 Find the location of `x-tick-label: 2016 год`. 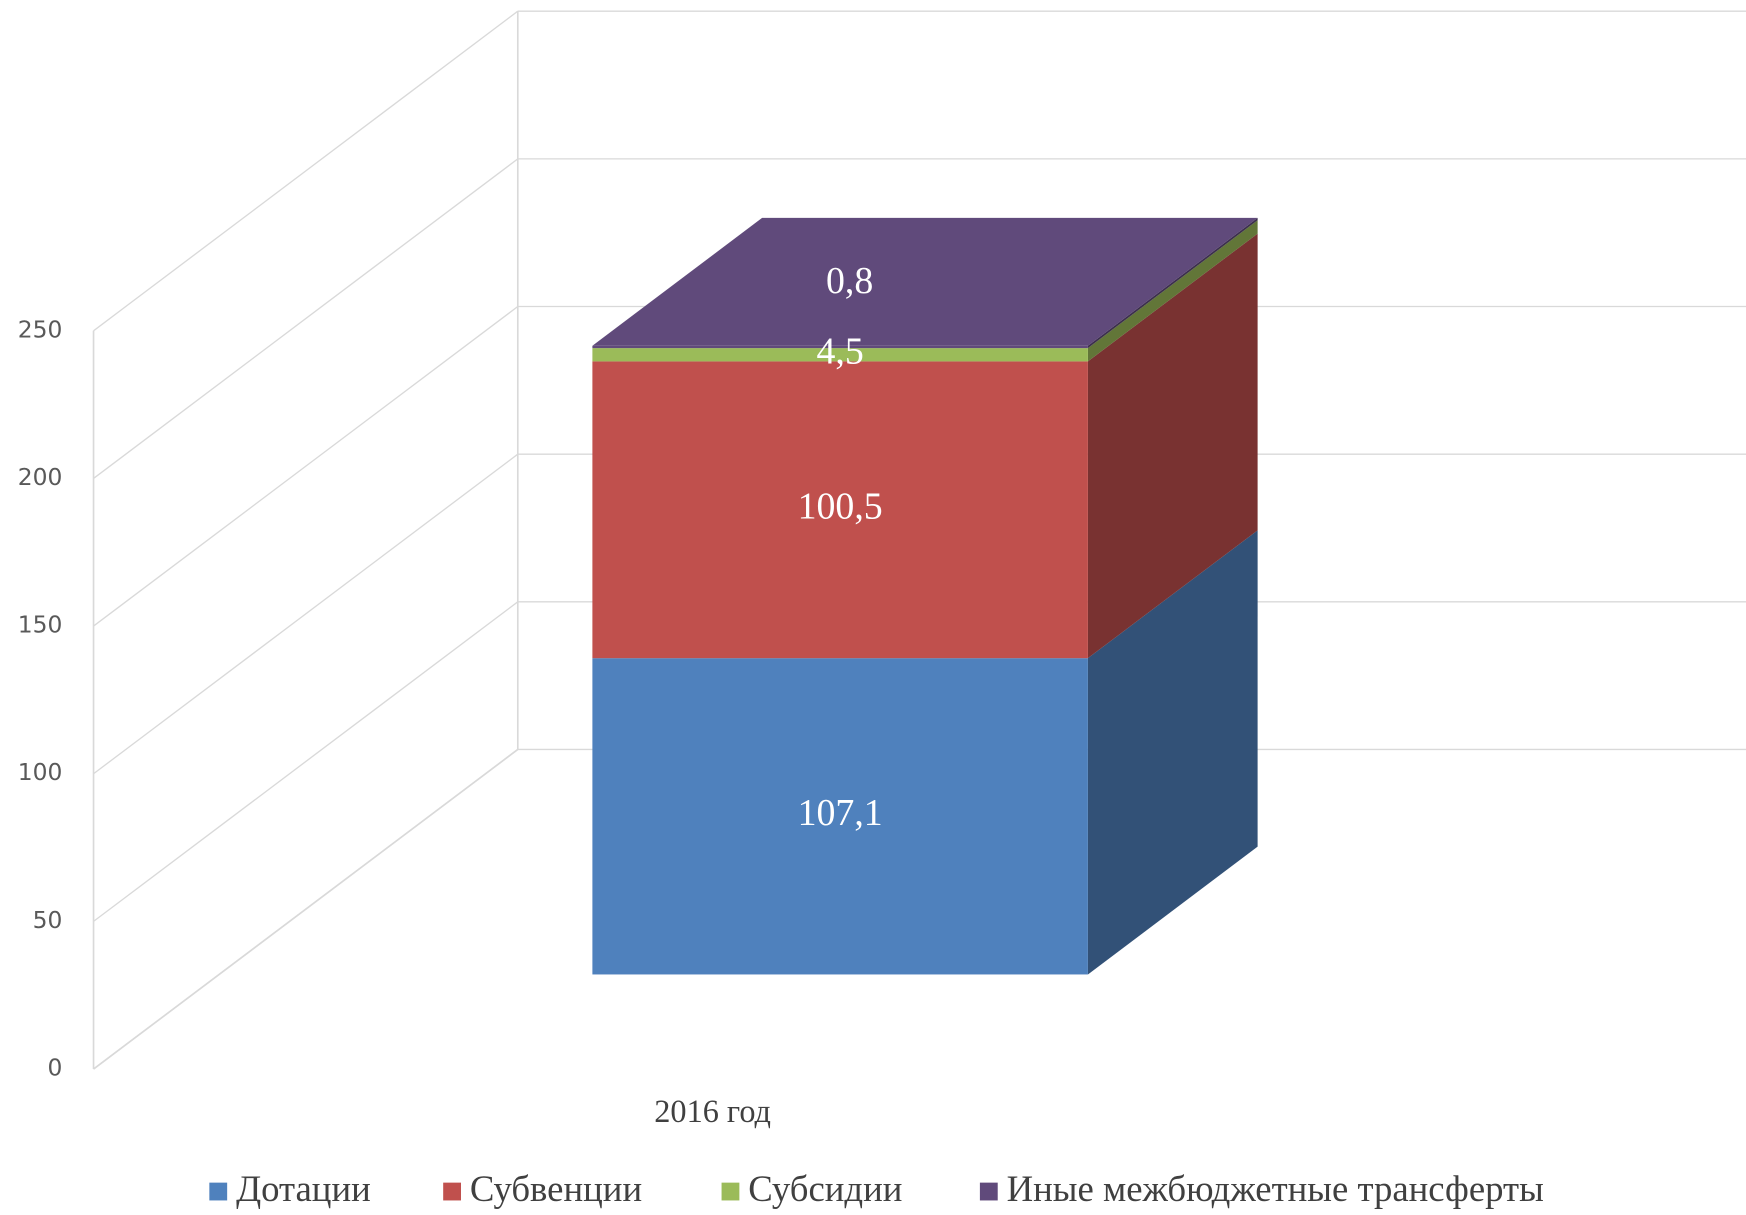

x-tick-label: 2016 год is located at coordinates (712, 1111).